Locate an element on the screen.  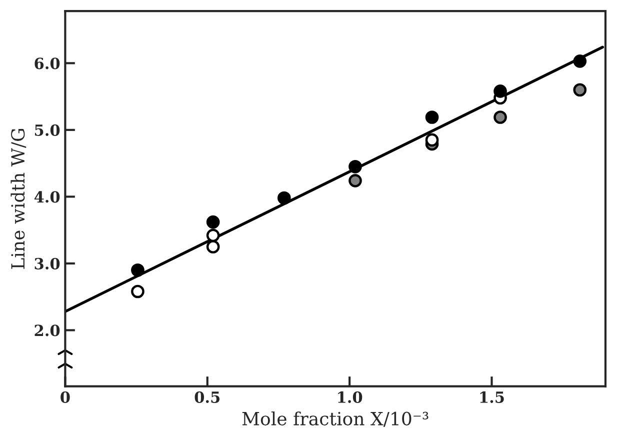
y-tick-label: 3.0 is located at coordinates (47, 264).